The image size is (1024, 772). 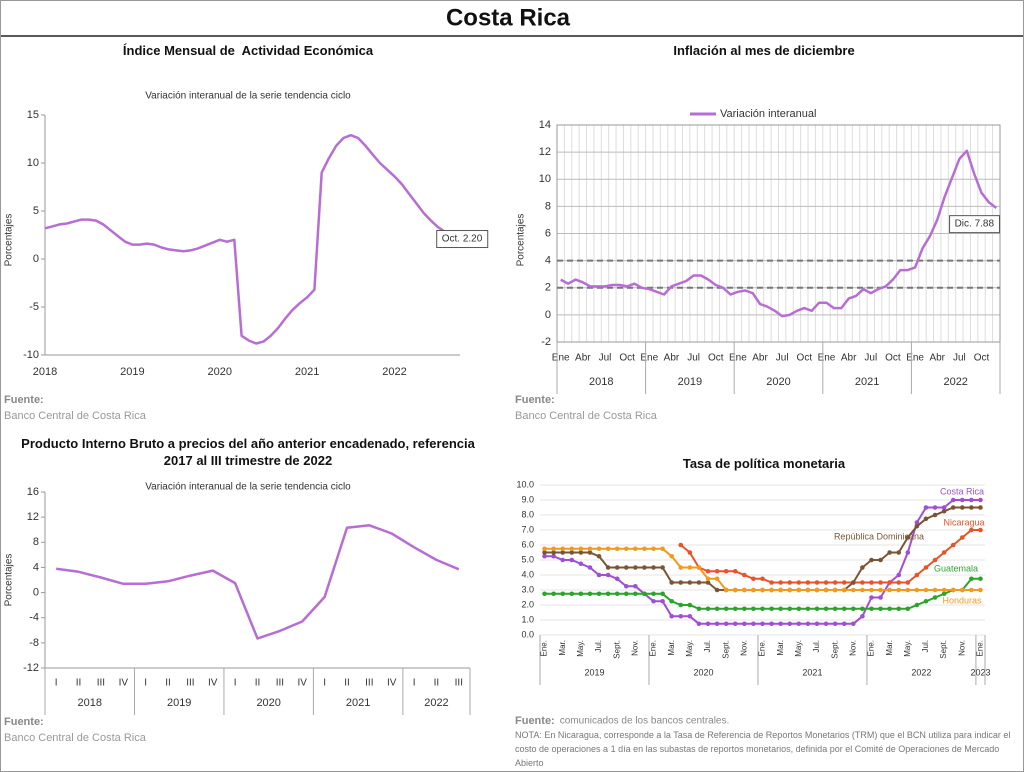 I want to click on x-tick-label: 2022, so click(x=394, y=372).